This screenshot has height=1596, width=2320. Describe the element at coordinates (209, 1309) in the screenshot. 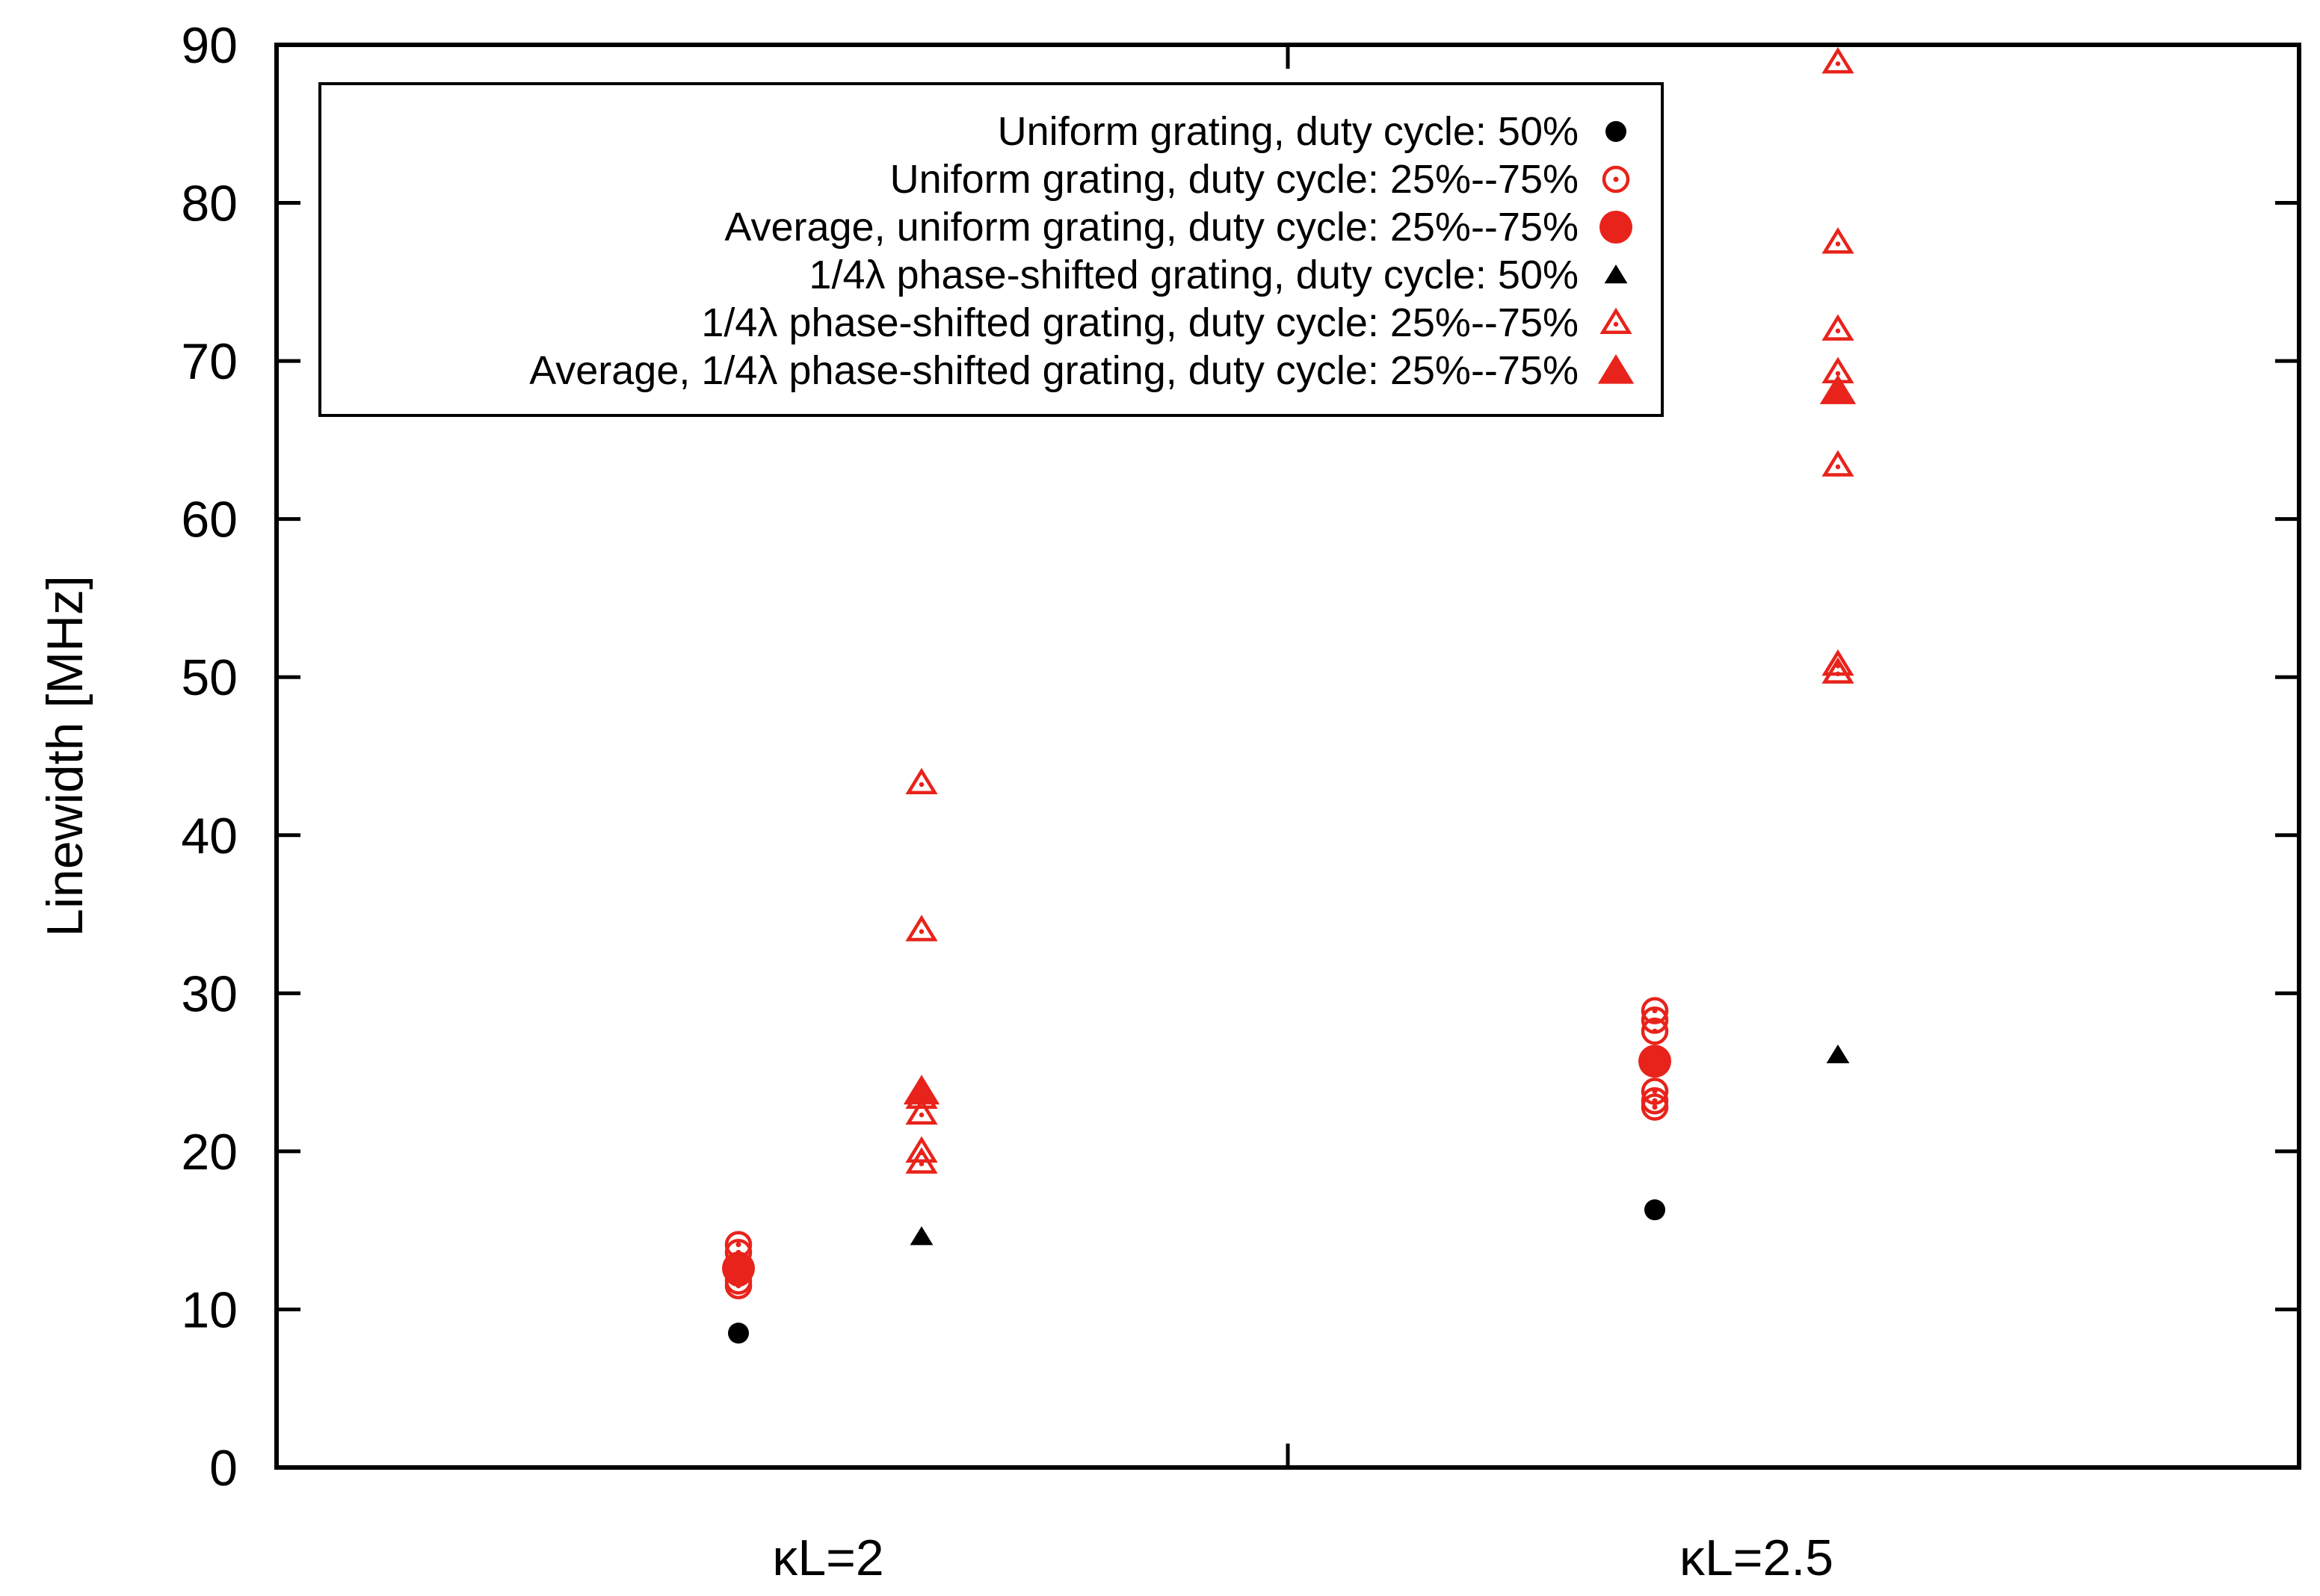

I see `y-tick-label-10: 10` at that location.